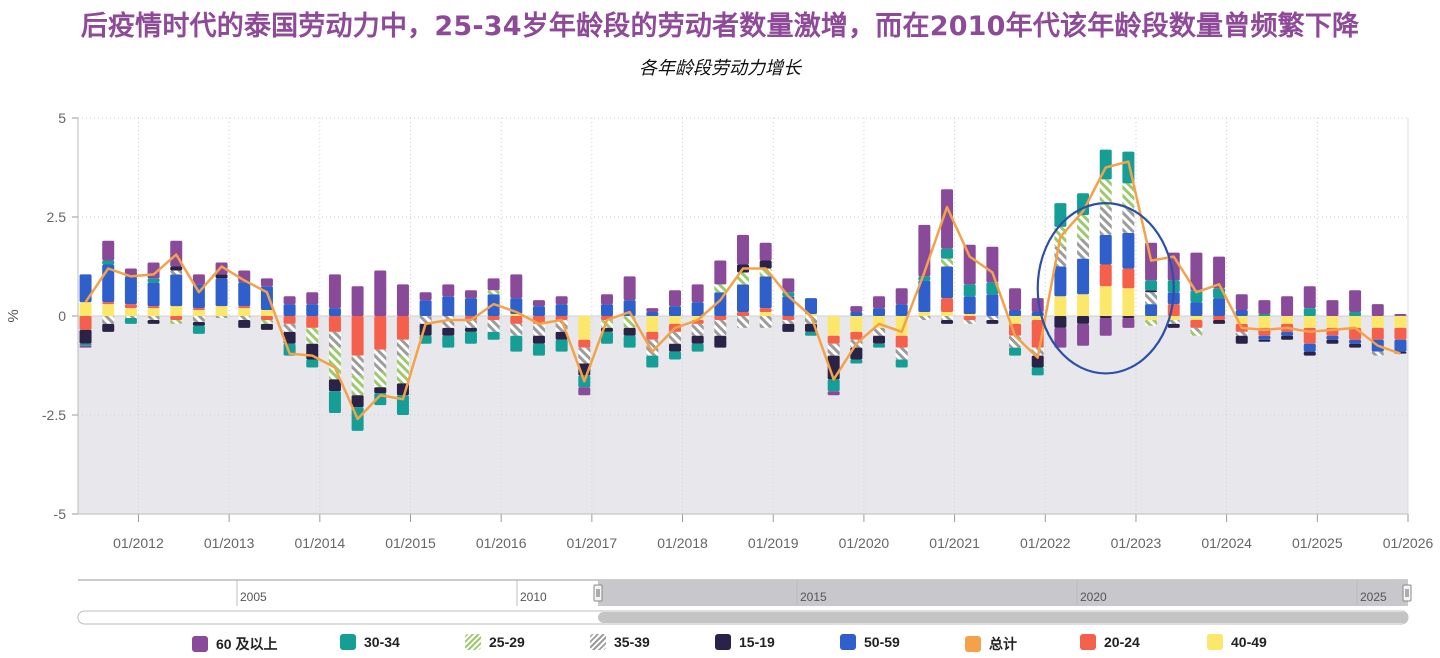  I want to click on legend-item-a3034: 30-34, so click(370, 642).